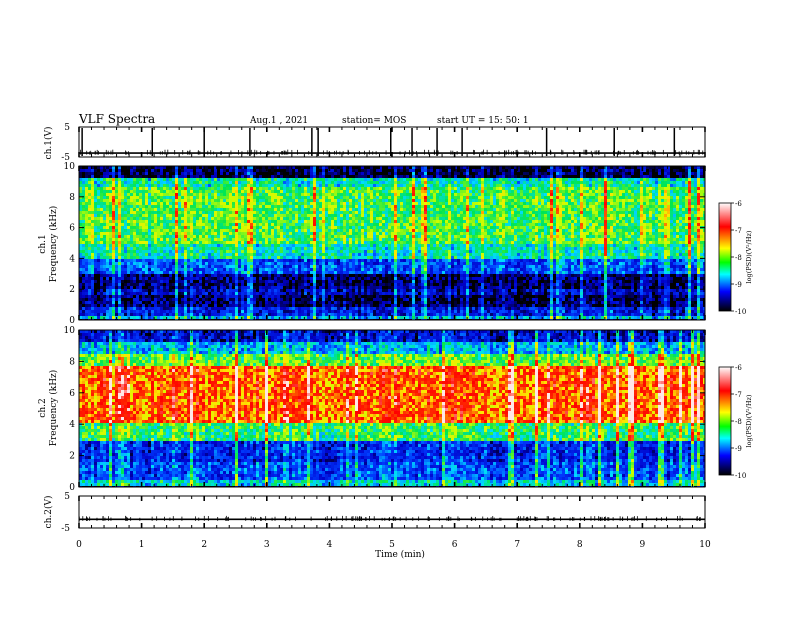 The image size is (792, 617). I want to click on spectrogram-ch1-ylabel-line1: ch.1, so click(43, 243).